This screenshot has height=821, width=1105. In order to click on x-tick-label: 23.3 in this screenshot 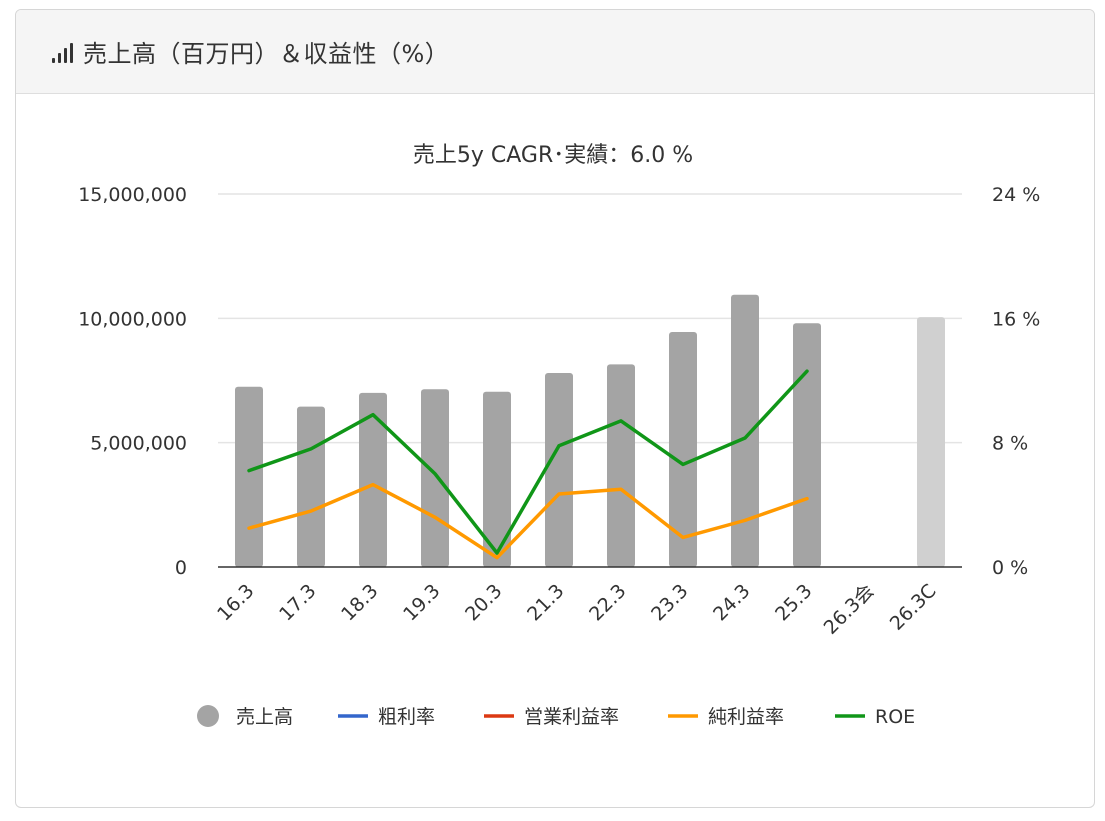, I will do `click(669, 602)`.